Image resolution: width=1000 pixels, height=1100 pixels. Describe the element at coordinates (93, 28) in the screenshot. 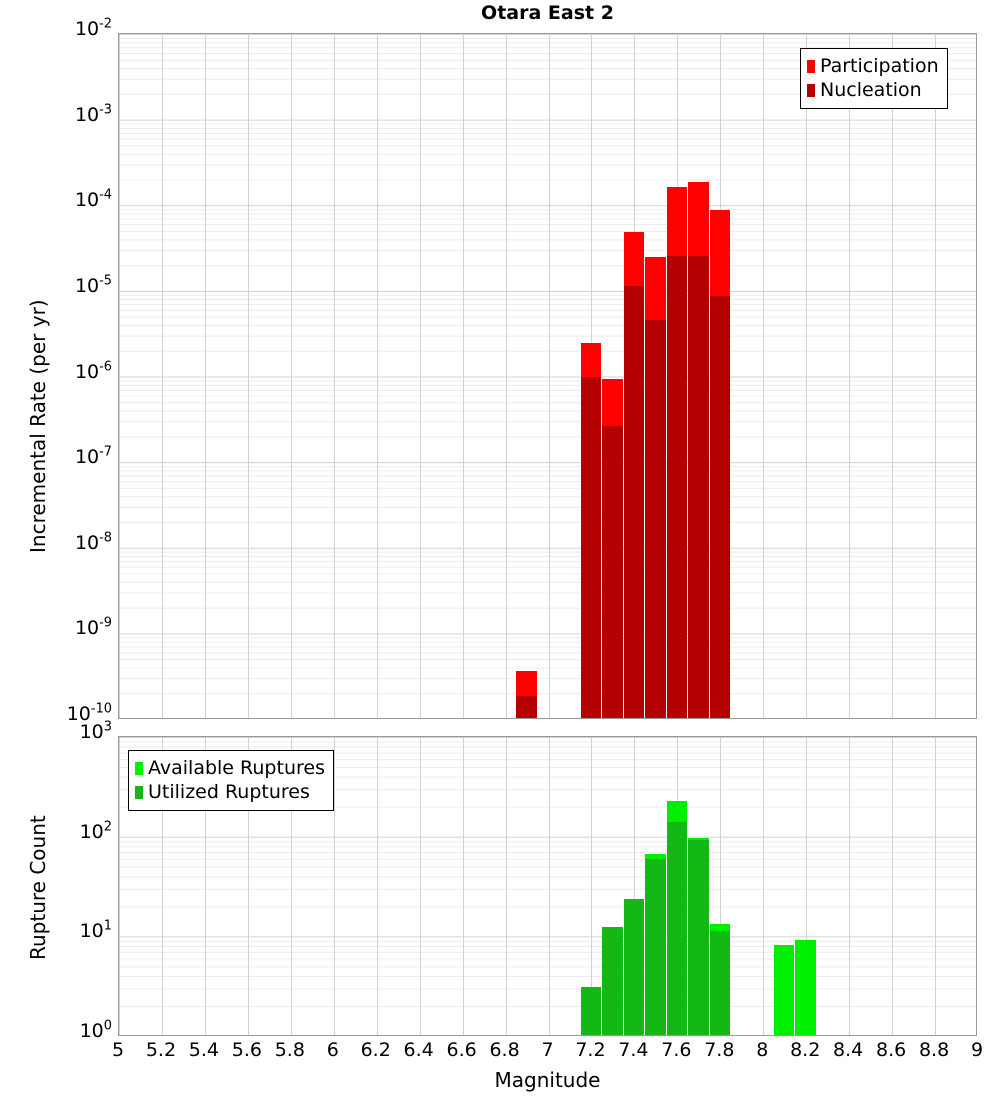

I see `y-tick-label: 10⁻²` at that location.